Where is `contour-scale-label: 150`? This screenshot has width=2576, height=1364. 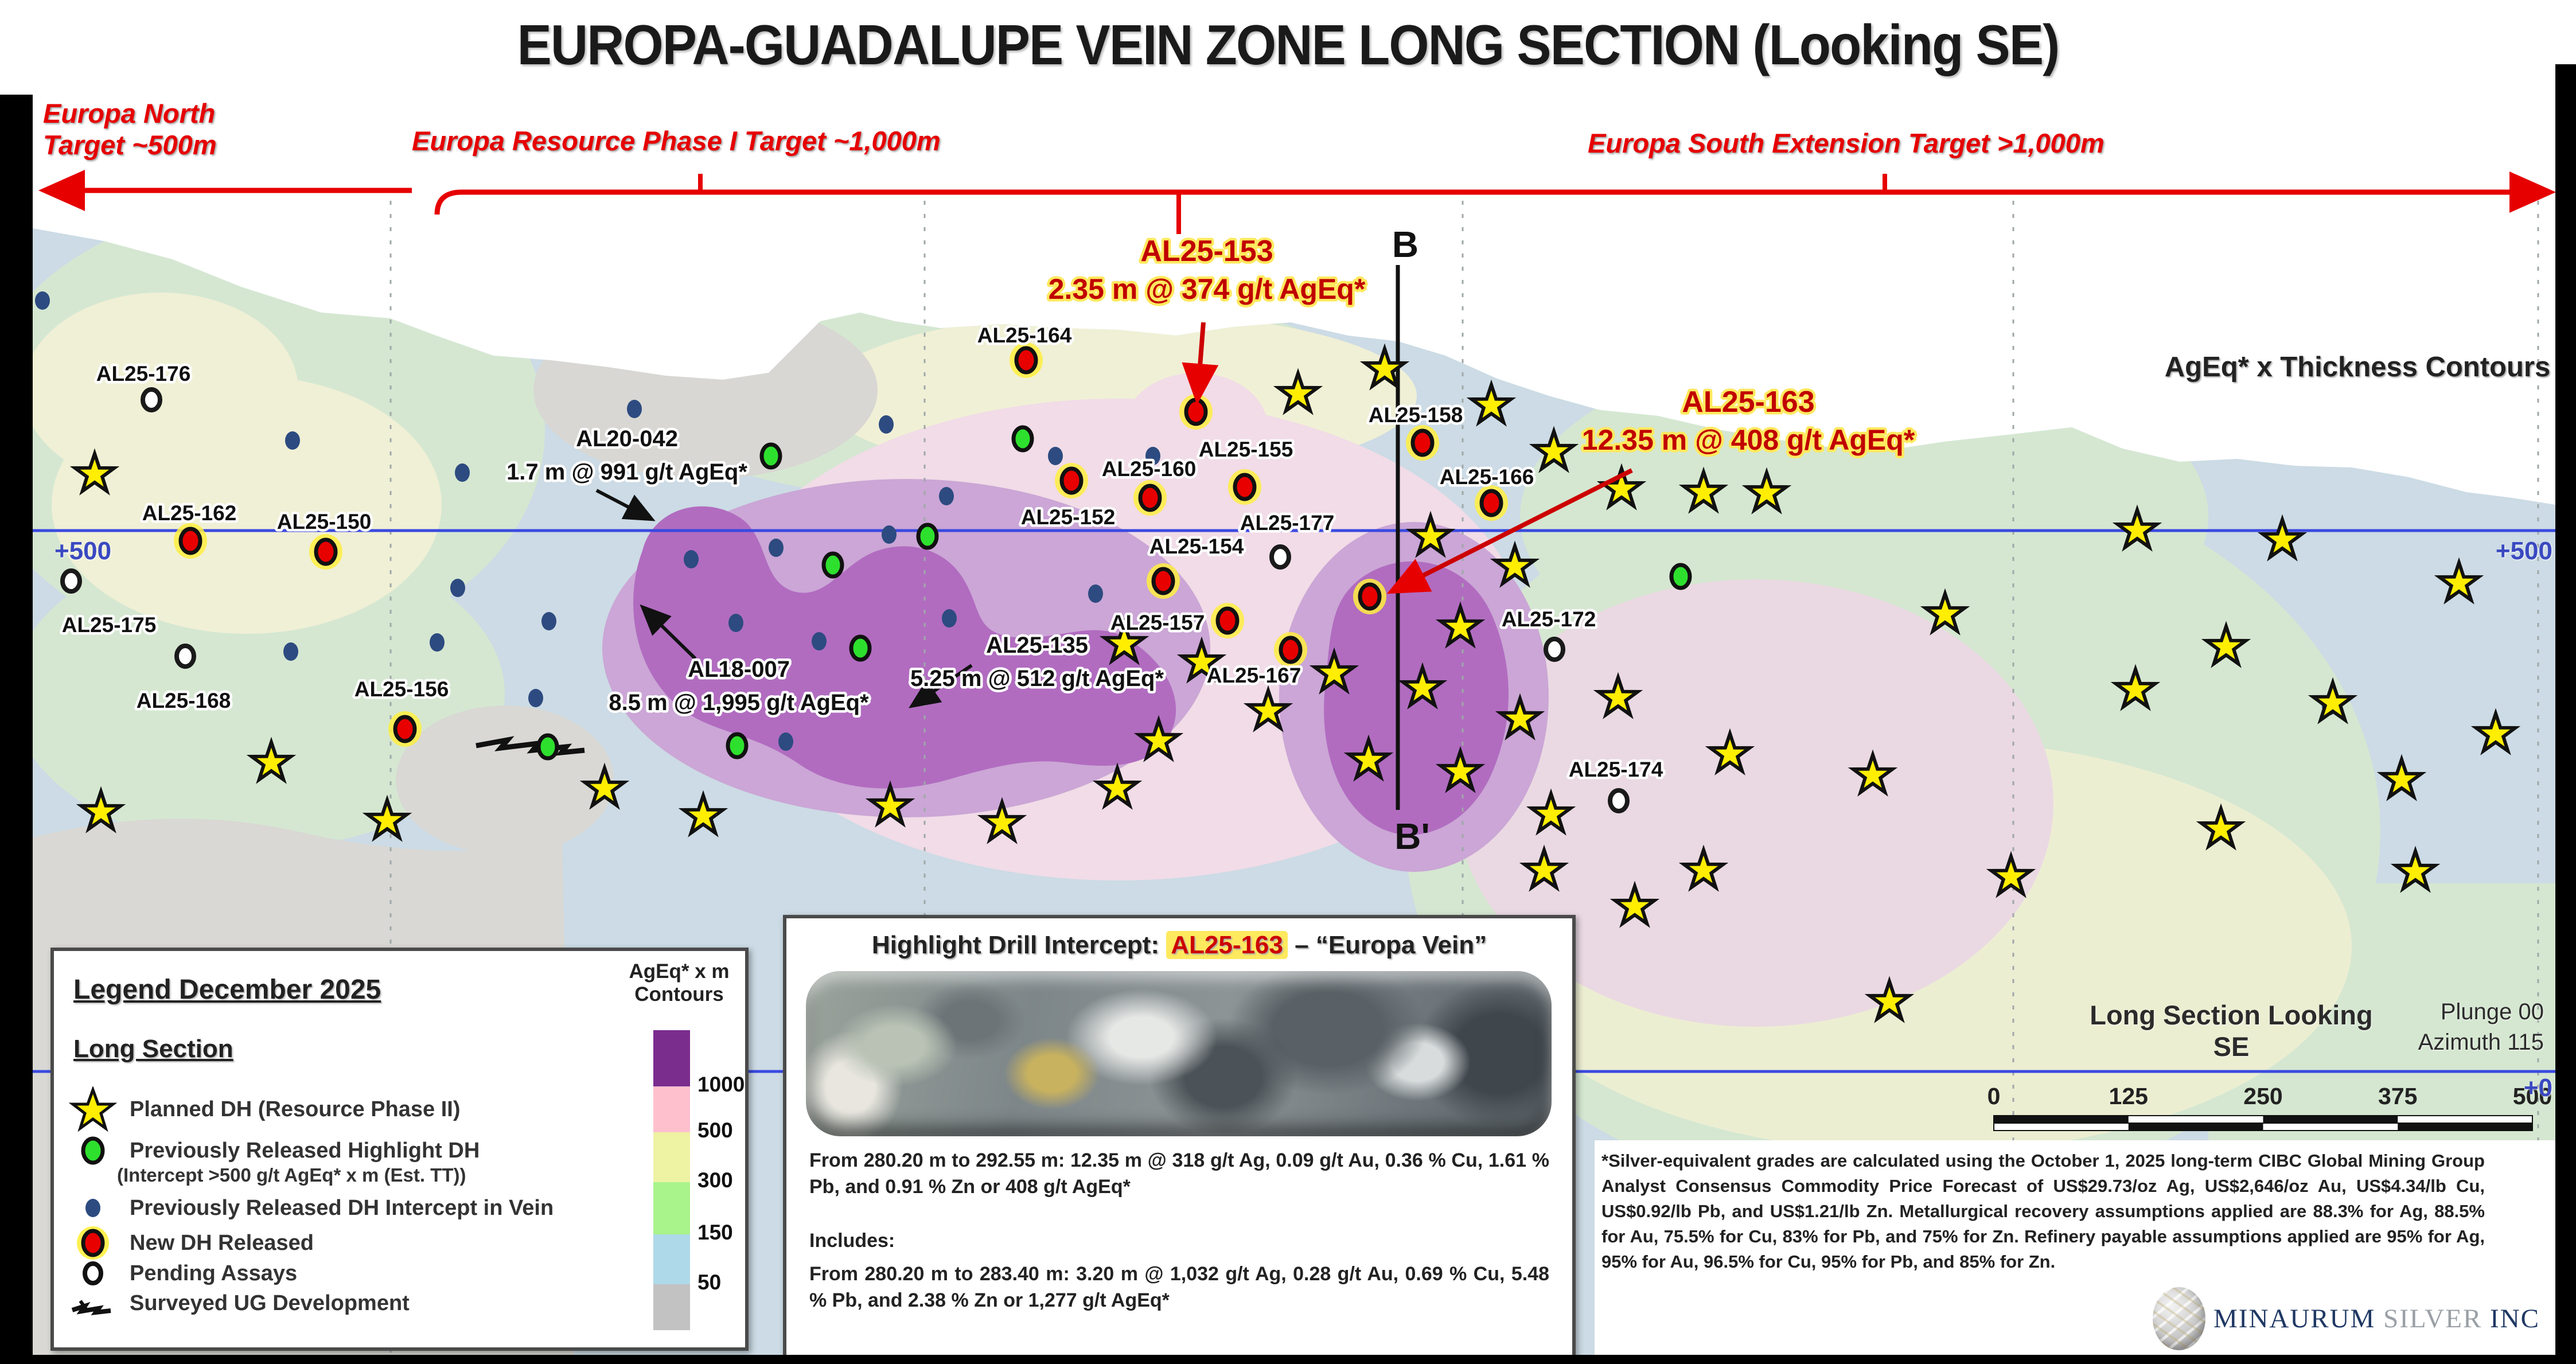 contour-scale-label: 150 is located at coordinates (715, 1232).